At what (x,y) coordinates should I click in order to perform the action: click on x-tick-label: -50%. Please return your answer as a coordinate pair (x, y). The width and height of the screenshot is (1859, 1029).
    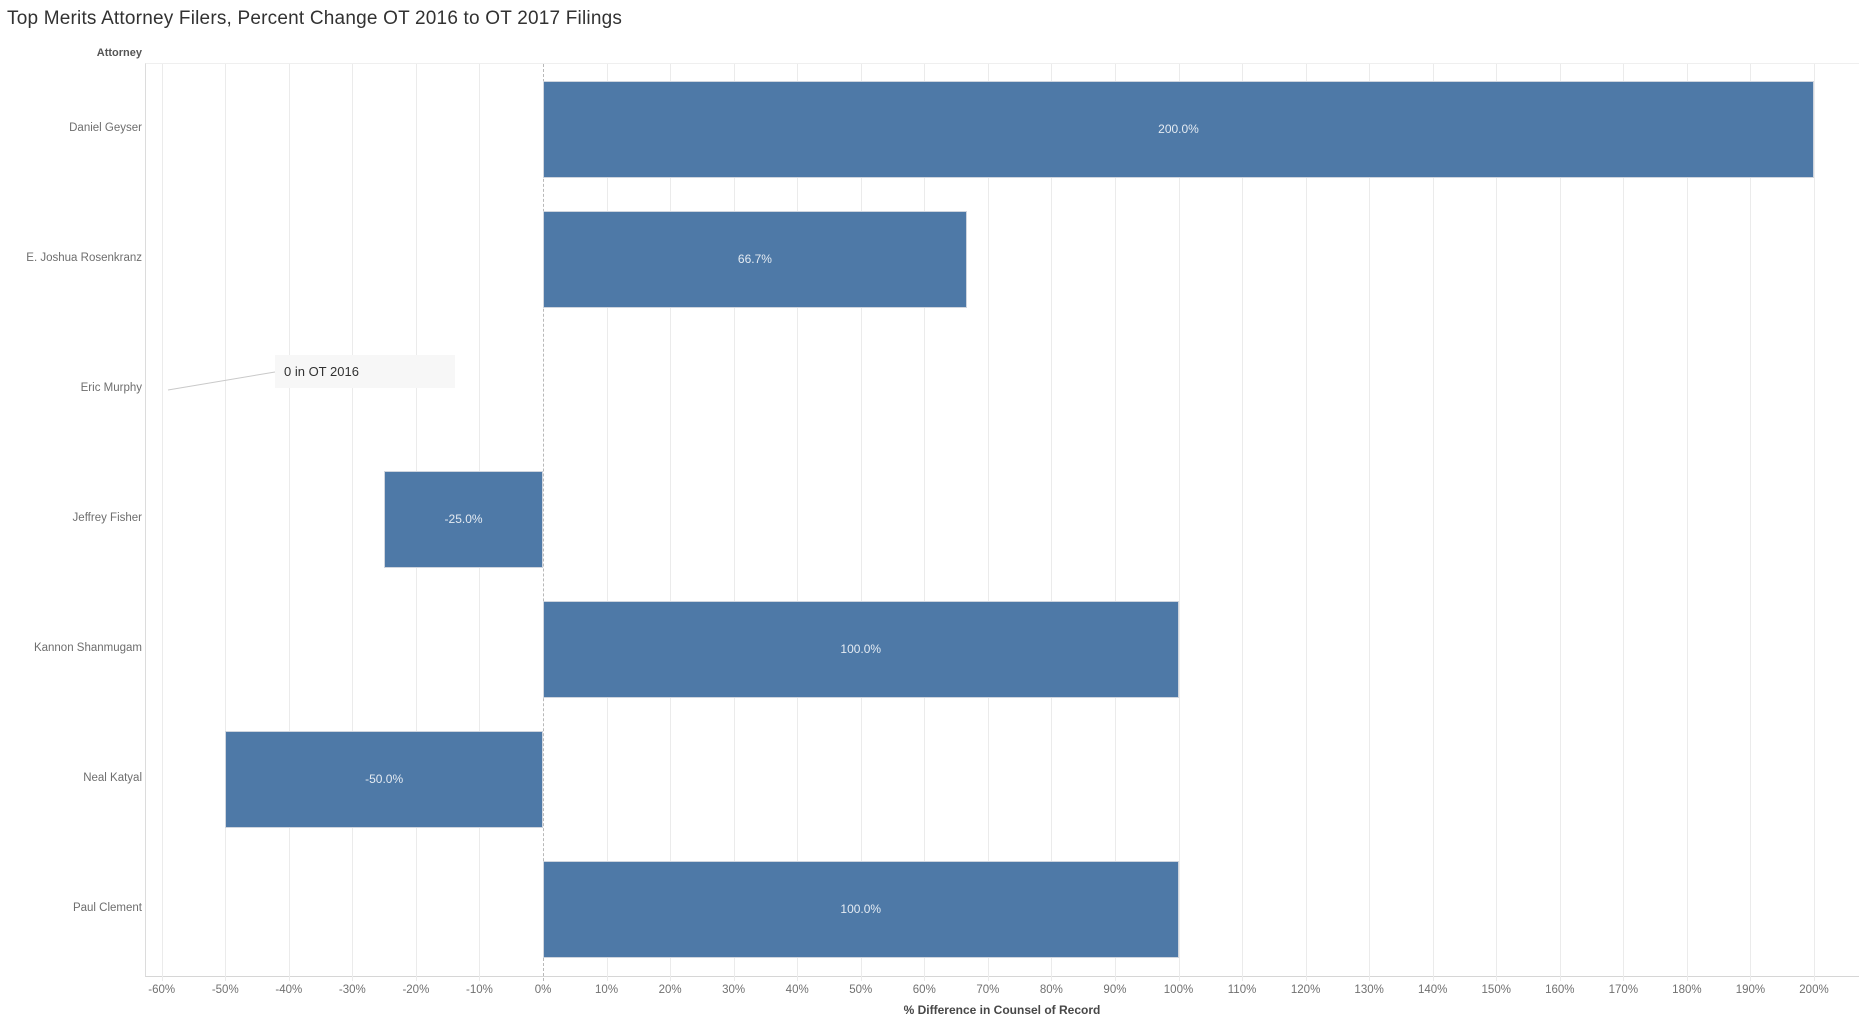
    Looking at the image, I should click on (225, 990).